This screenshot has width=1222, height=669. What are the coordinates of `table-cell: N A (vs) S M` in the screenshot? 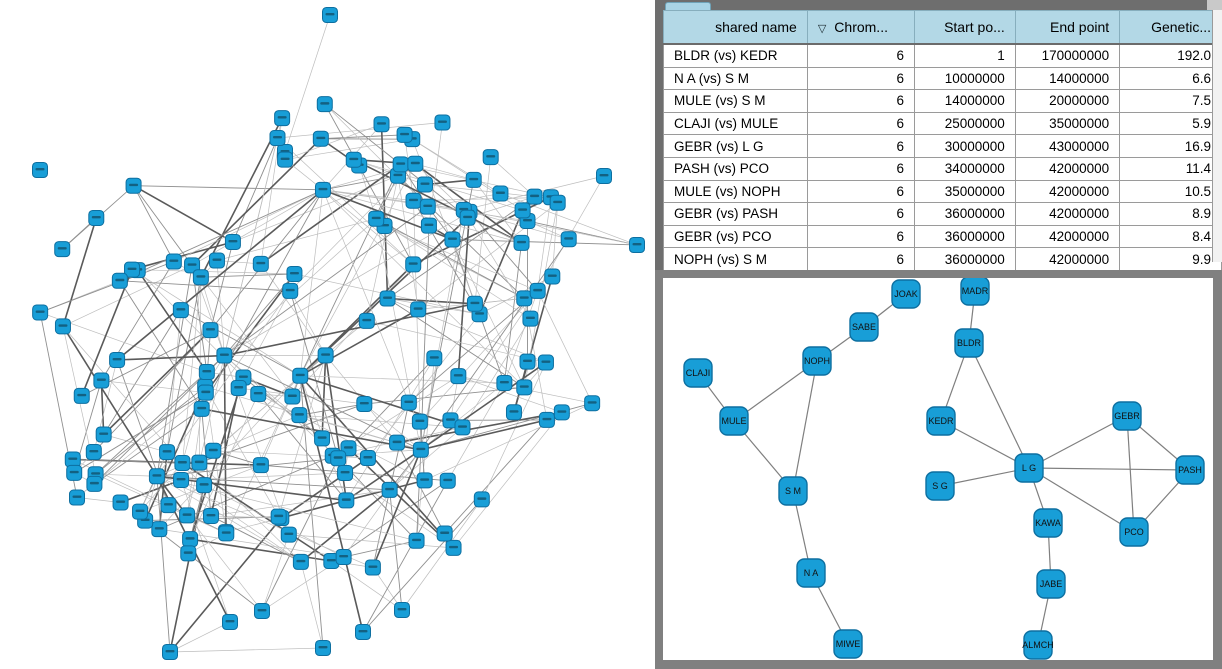 It's located at (735, 78).